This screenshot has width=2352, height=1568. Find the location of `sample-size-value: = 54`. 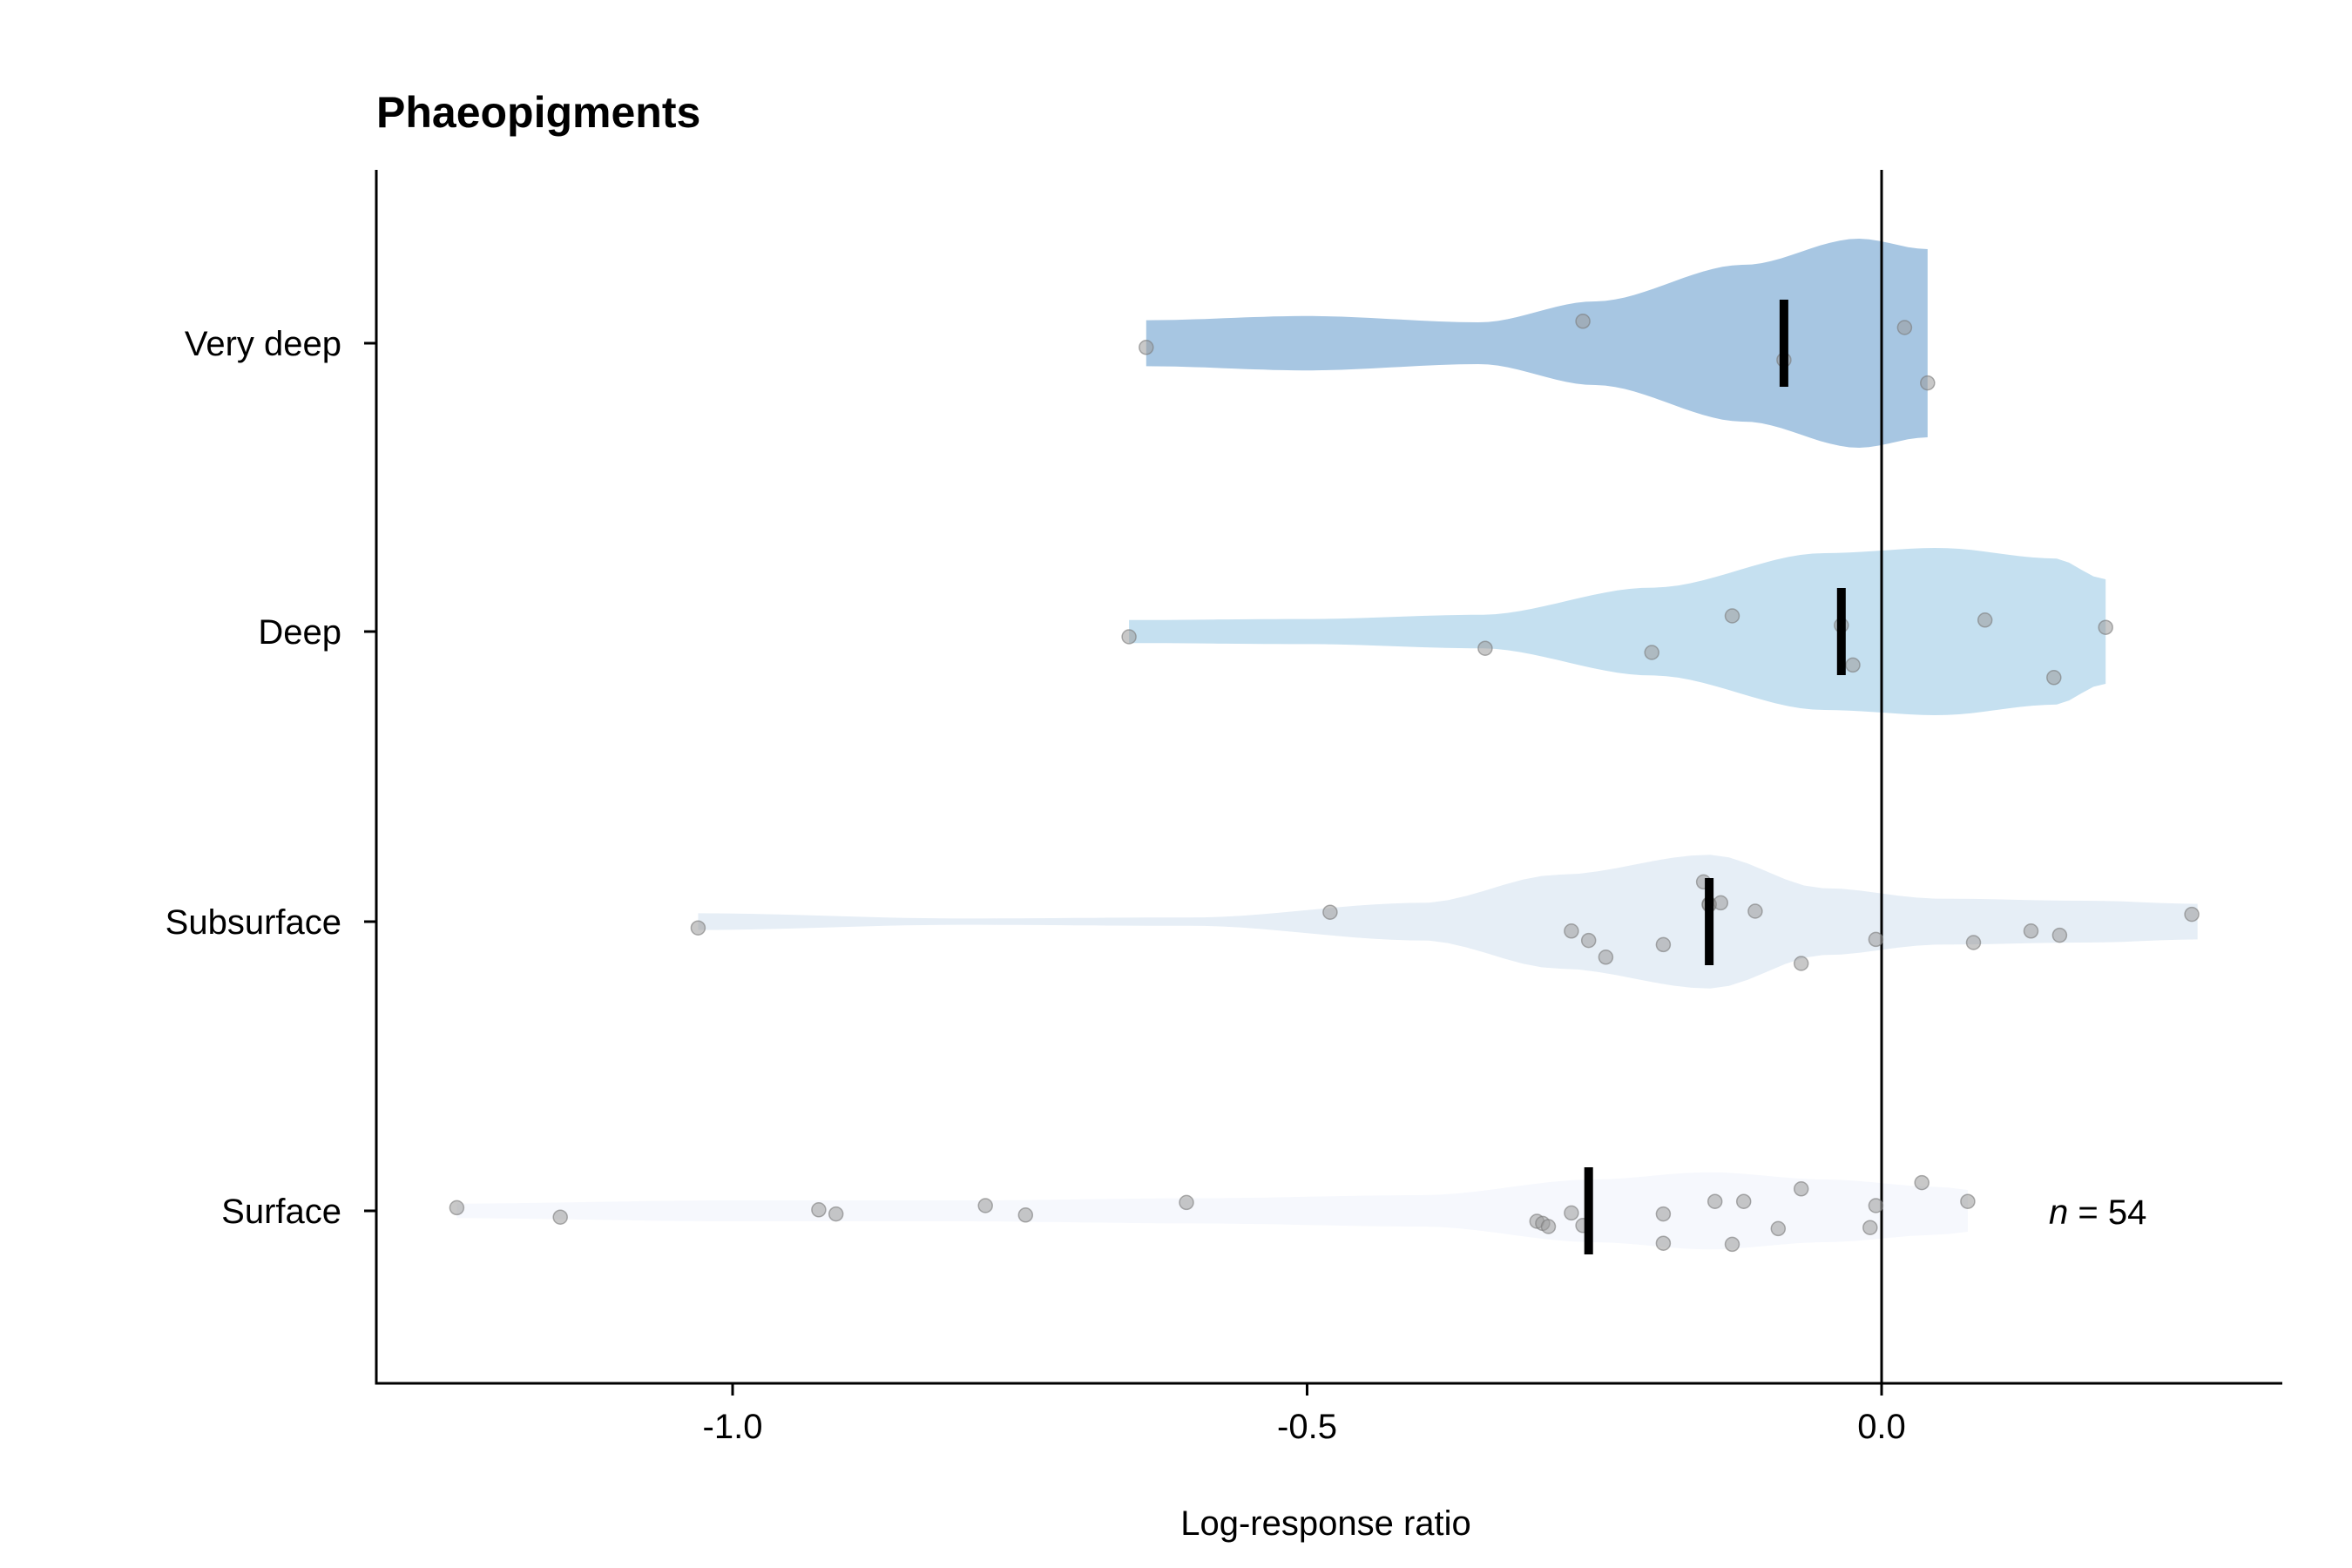

sample-size-value: = 54 is located at coordinates (2107, 1212).